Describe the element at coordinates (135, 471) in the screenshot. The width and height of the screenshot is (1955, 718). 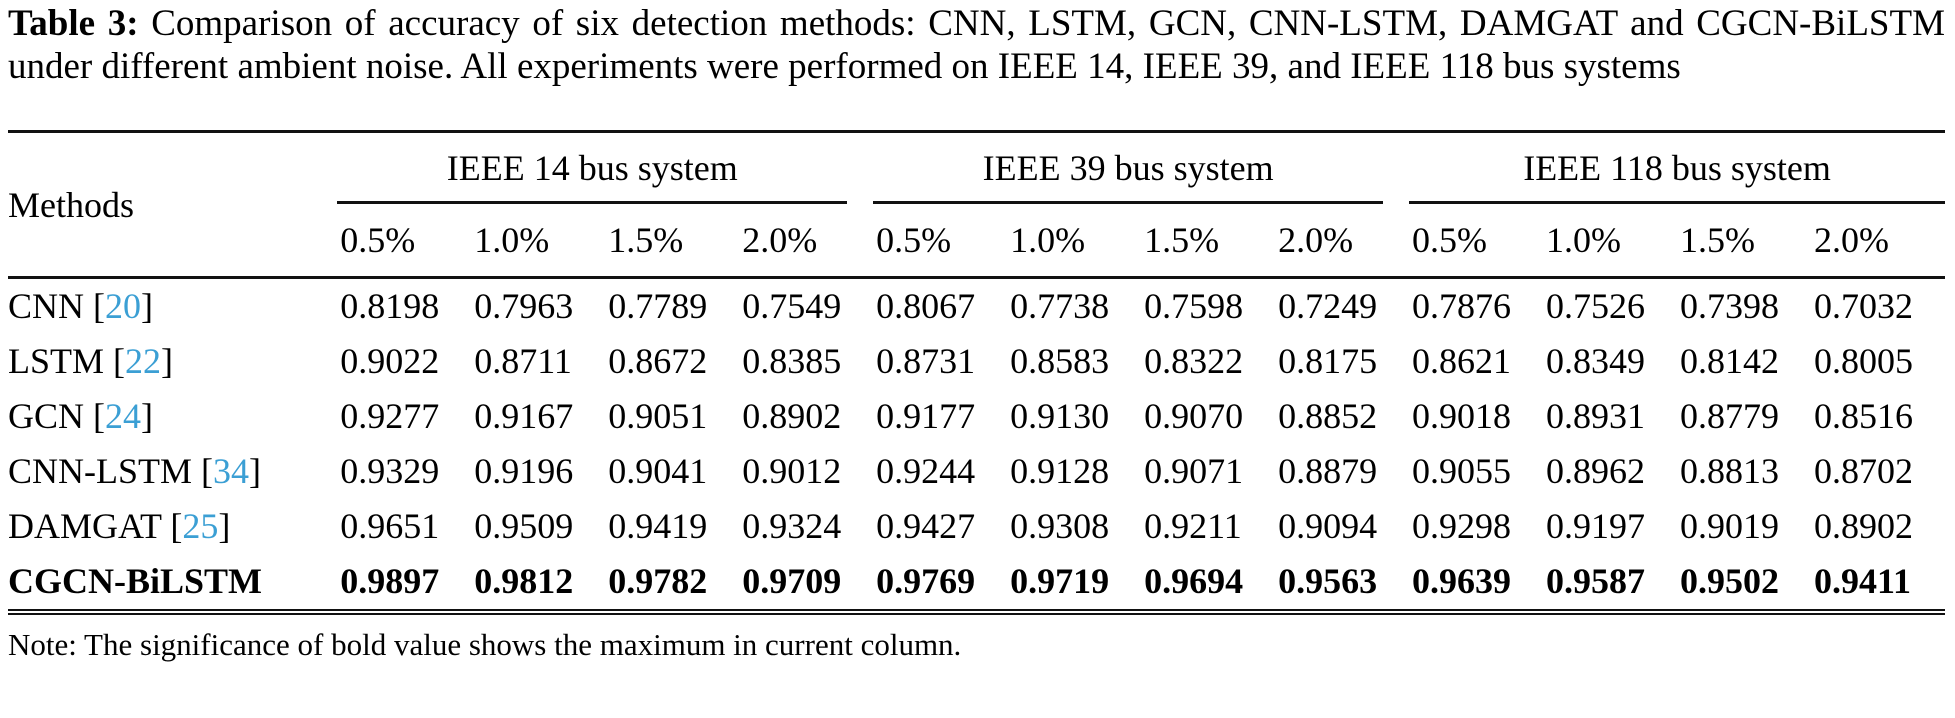
I see `method-label: CNN-LSTM [34]` at that location.